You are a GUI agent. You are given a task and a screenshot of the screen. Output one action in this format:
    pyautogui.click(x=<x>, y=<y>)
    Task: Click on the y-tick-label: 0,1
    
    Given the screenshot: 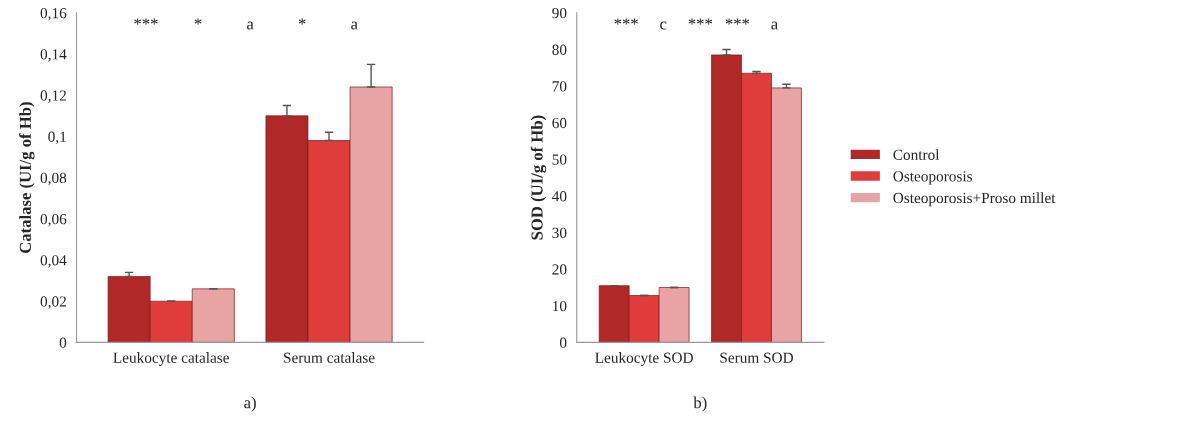 What is the action you would take?
    pyautogui.click(x=57, y=138)
    